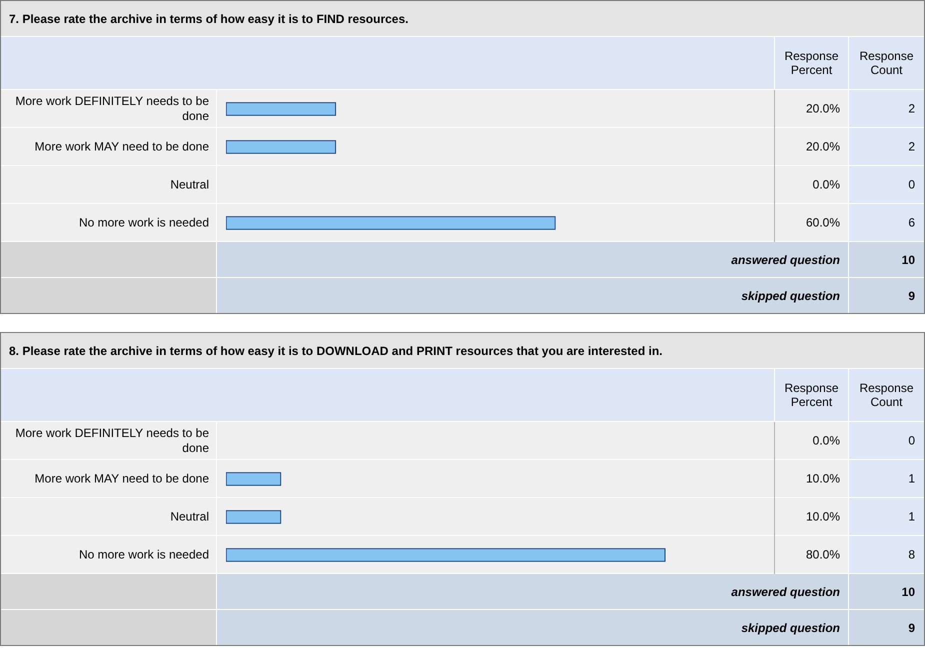  Describe the element at coordinates (912, 554) in the screenshot. I see `text: 8` at that location.